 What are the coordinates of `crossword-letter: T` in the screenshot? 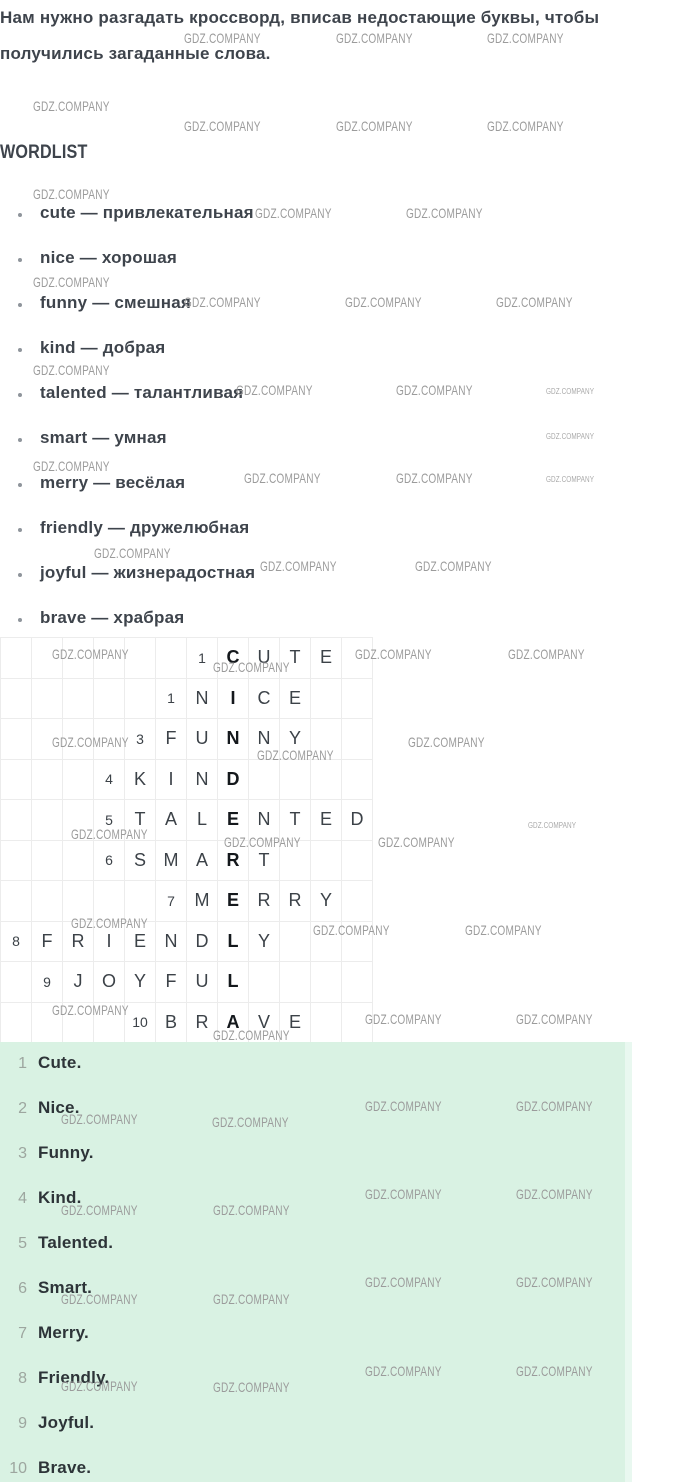 It's located at (140, 819).